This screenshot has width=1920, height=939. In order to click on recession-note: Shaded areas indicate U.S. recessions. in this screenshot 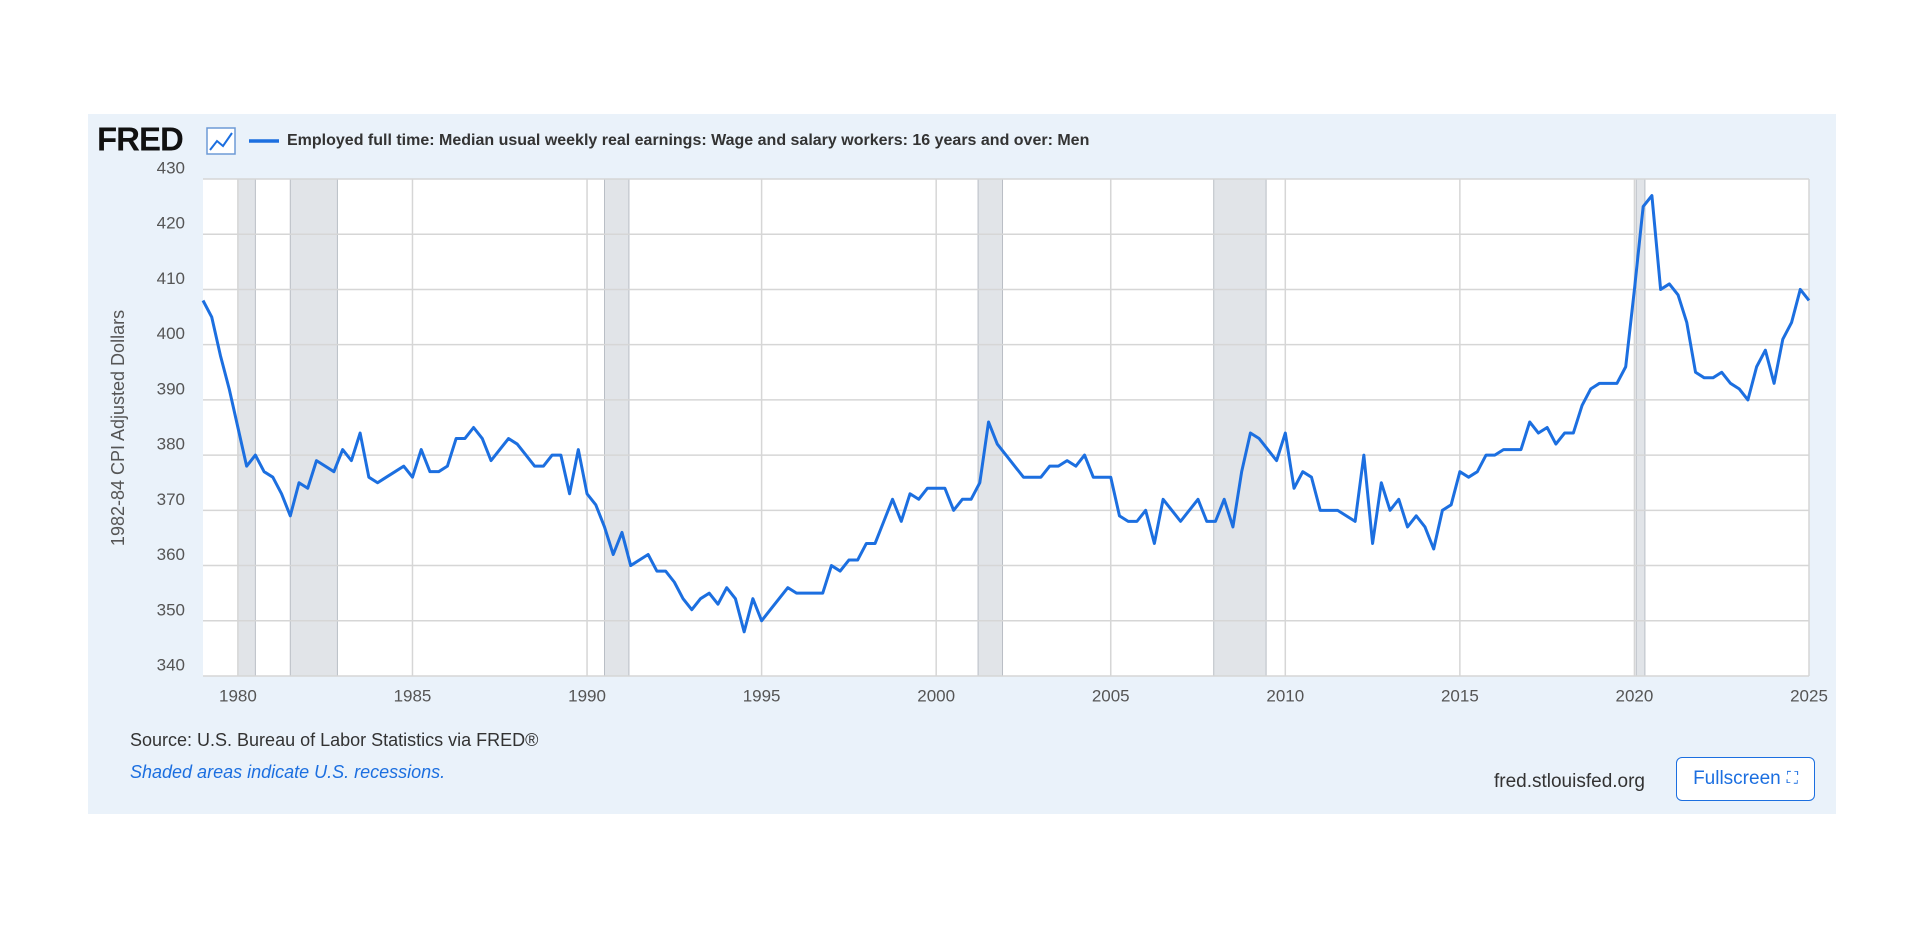, I will do `click(287, 772)`.